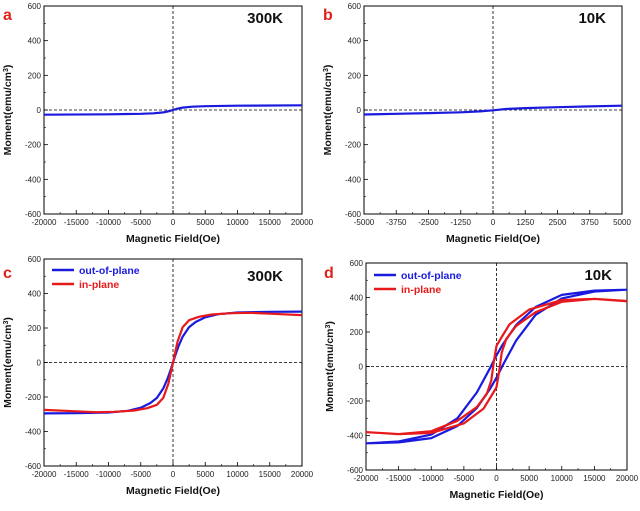  I want to click on panel-letter: c, so click(7, 273).